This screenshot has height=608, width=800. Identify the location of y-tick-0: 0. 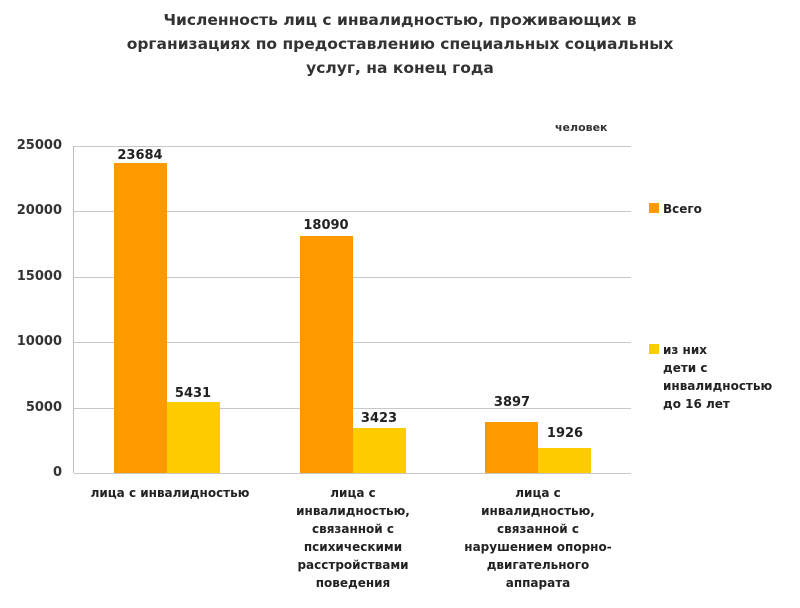
(57, 472).